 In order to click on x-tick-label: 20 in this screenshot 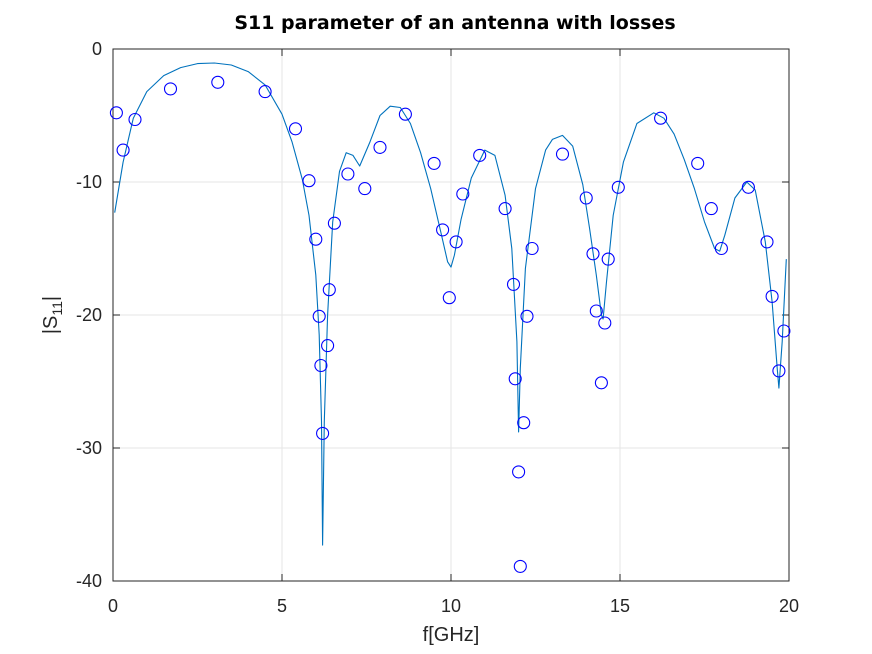, I will do `click(789, 606)`.